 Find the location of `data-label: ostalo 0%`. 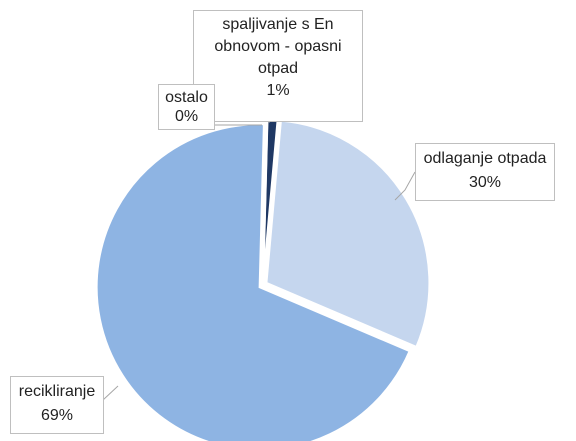

data-label: ostalo 0% is located at coordinates (186, 107).